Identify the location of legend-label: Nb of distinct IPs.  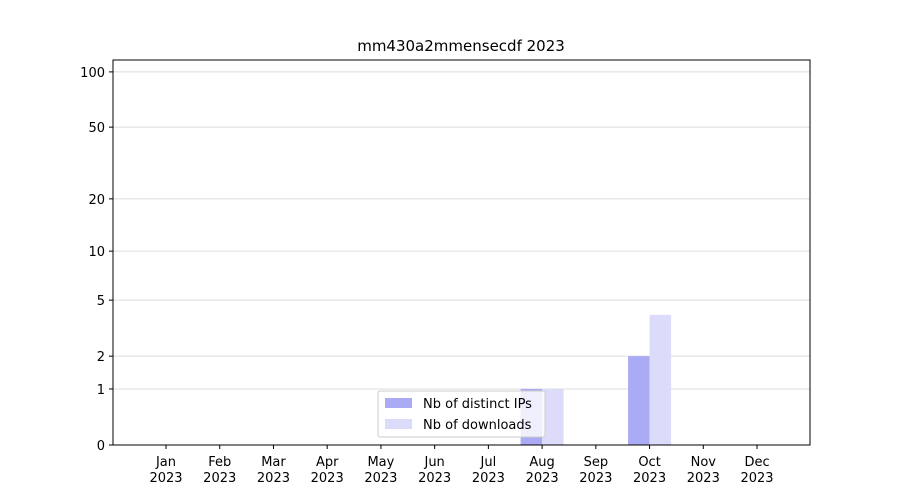
(477, 404).